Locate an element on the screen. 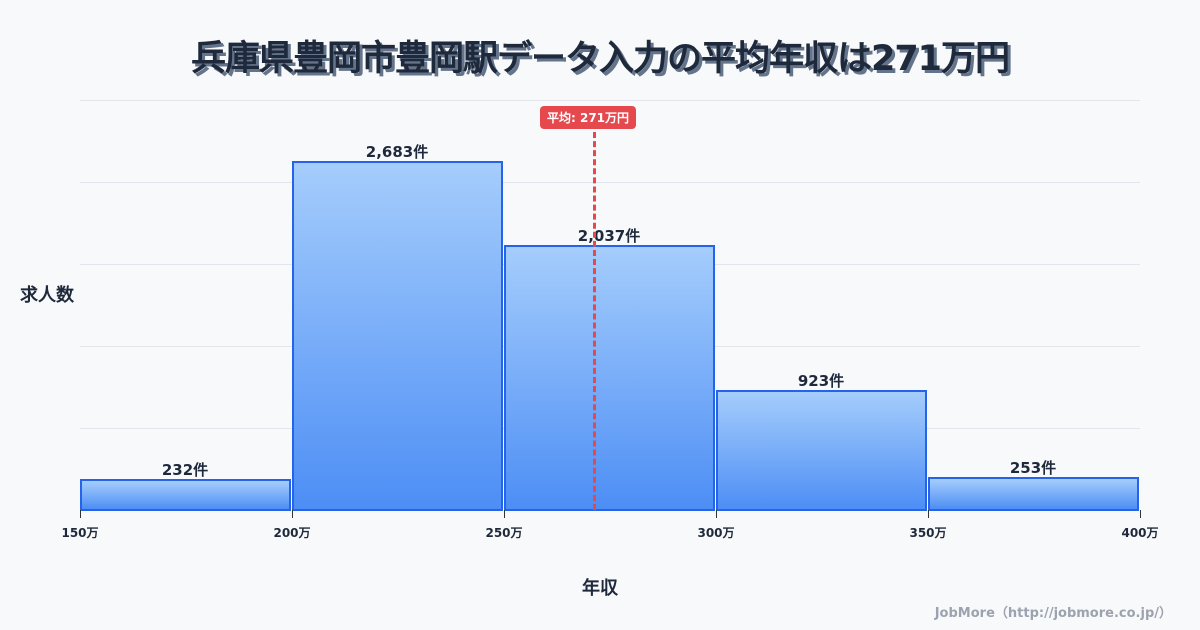 Image resolution: width=1200 pixels, height=630 pixels. x-tick-label: 300万 is located at coordinates (716, 533).